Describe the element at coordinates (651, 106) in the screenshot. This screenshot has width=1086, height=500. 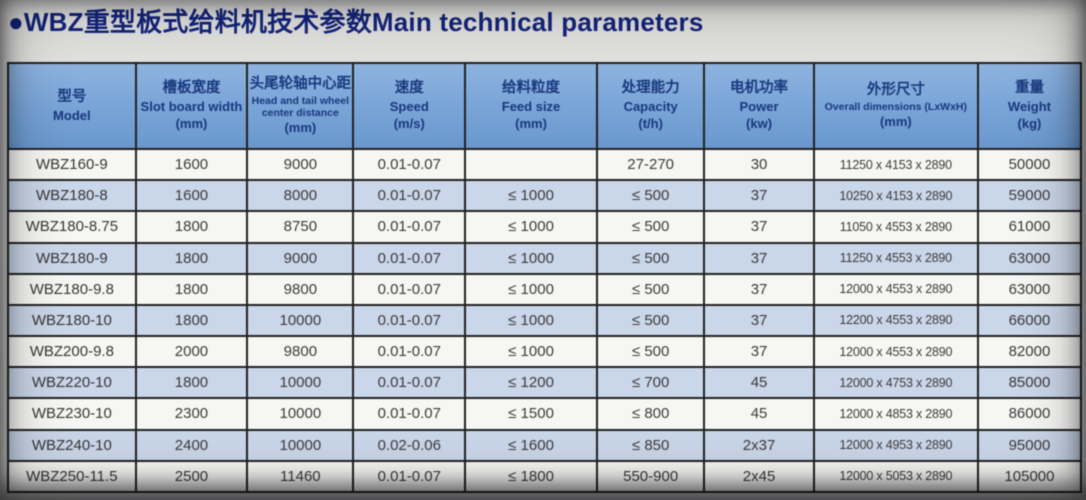
I see `col-header-capacity: 处理能力 Capacity (t/h)` at that location.